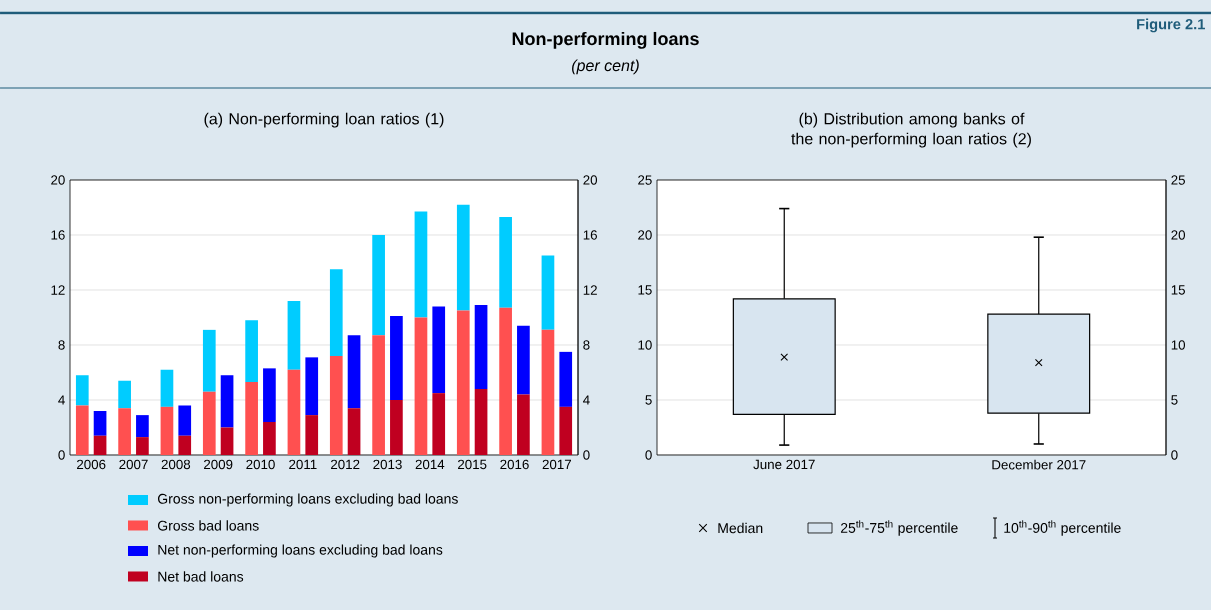 This screenshot has height=610, width=1211. Describe the element at coordinates (303, 464) in the screenshot. I see `x-tick-label: 2011` at that location.